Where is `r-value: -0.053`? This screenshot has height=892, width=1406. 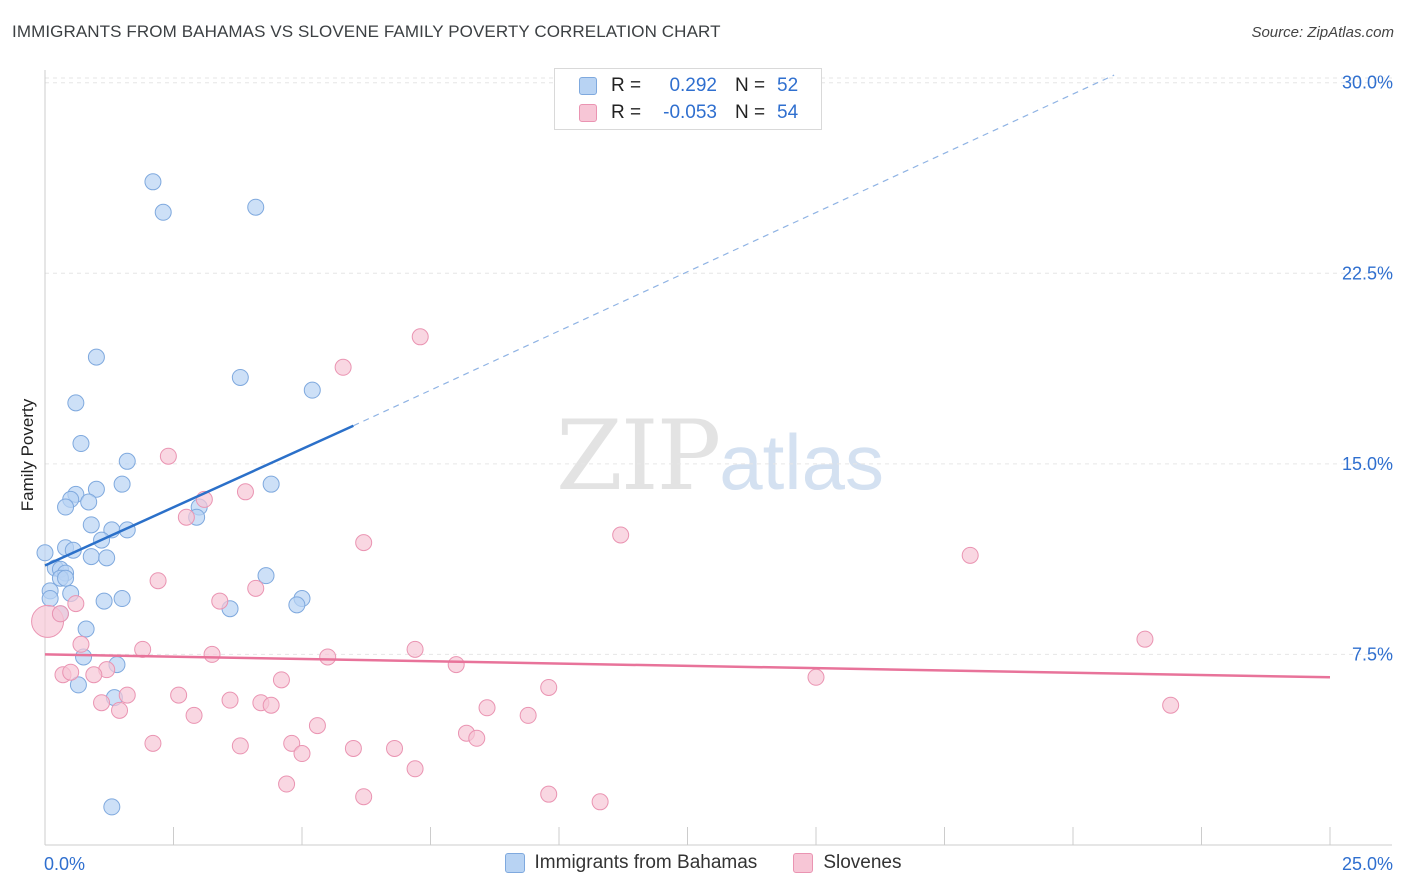
r-value: -0.053 is located at coordinates (690, 112).